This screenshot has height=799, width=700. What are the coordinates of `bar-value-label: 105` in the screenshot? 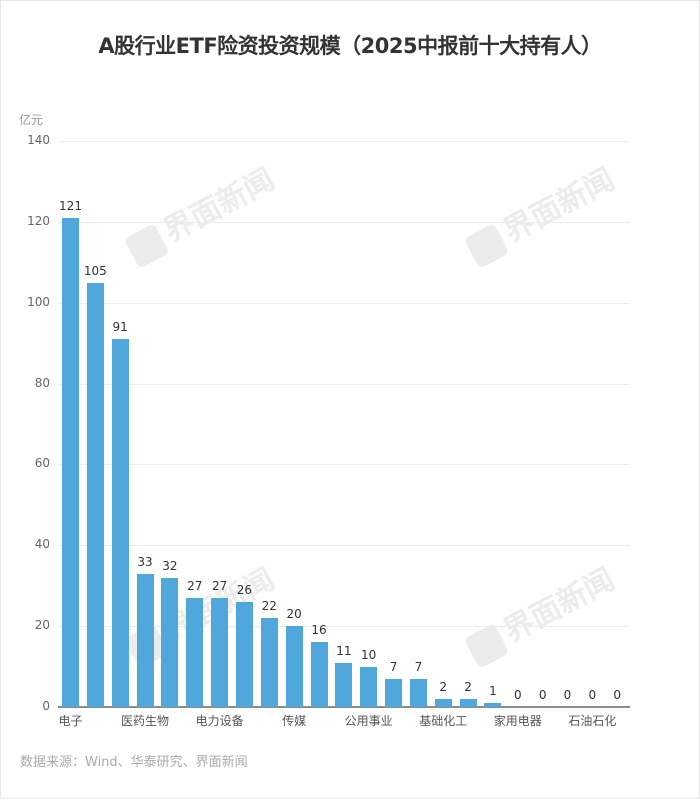 It's located at (95, 270).